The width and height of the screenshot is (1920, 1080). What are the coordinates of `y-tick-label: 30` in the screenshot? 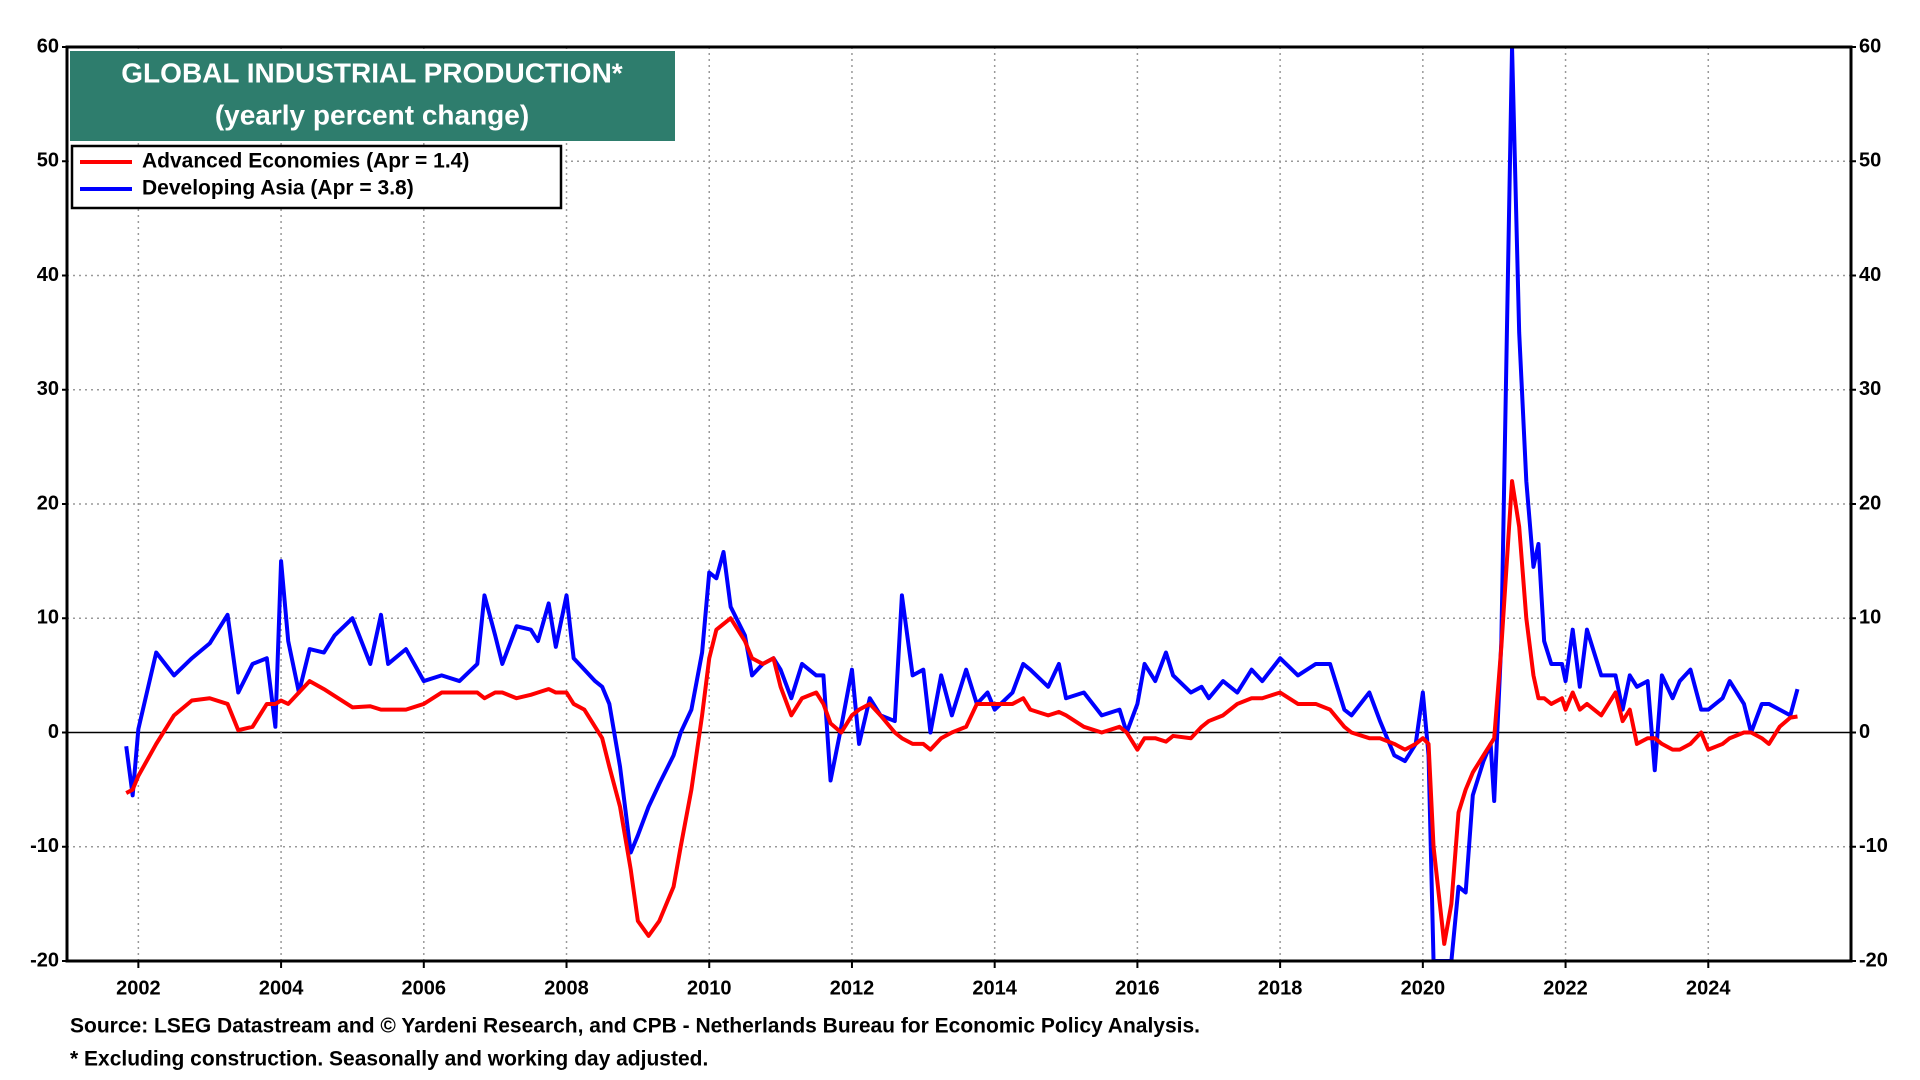 It's located at (48, 389).